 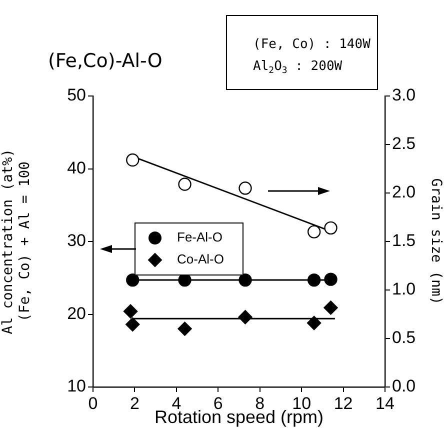 What do you see at coordinates (404, 95) in the screenshot?
I see `y2-tick-label: 3.0` at bounding box center [404, 95].